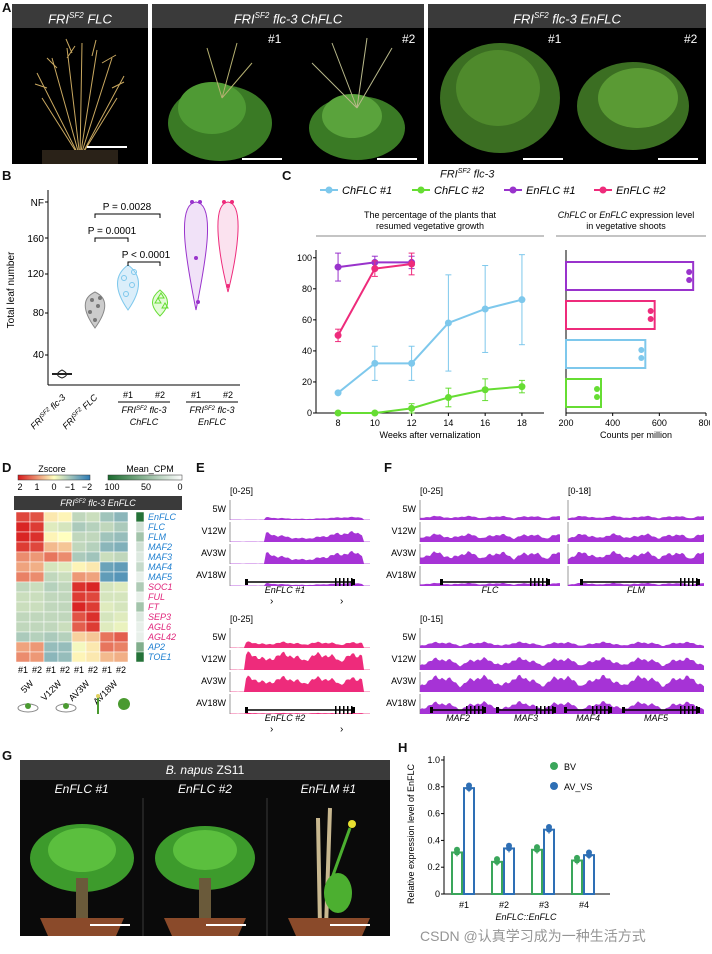  What do you see at coordinates (467, 174) in the screenshot?
I see `panel-c-title: FRISF2 flc-3` at bounding box center [467, 174].